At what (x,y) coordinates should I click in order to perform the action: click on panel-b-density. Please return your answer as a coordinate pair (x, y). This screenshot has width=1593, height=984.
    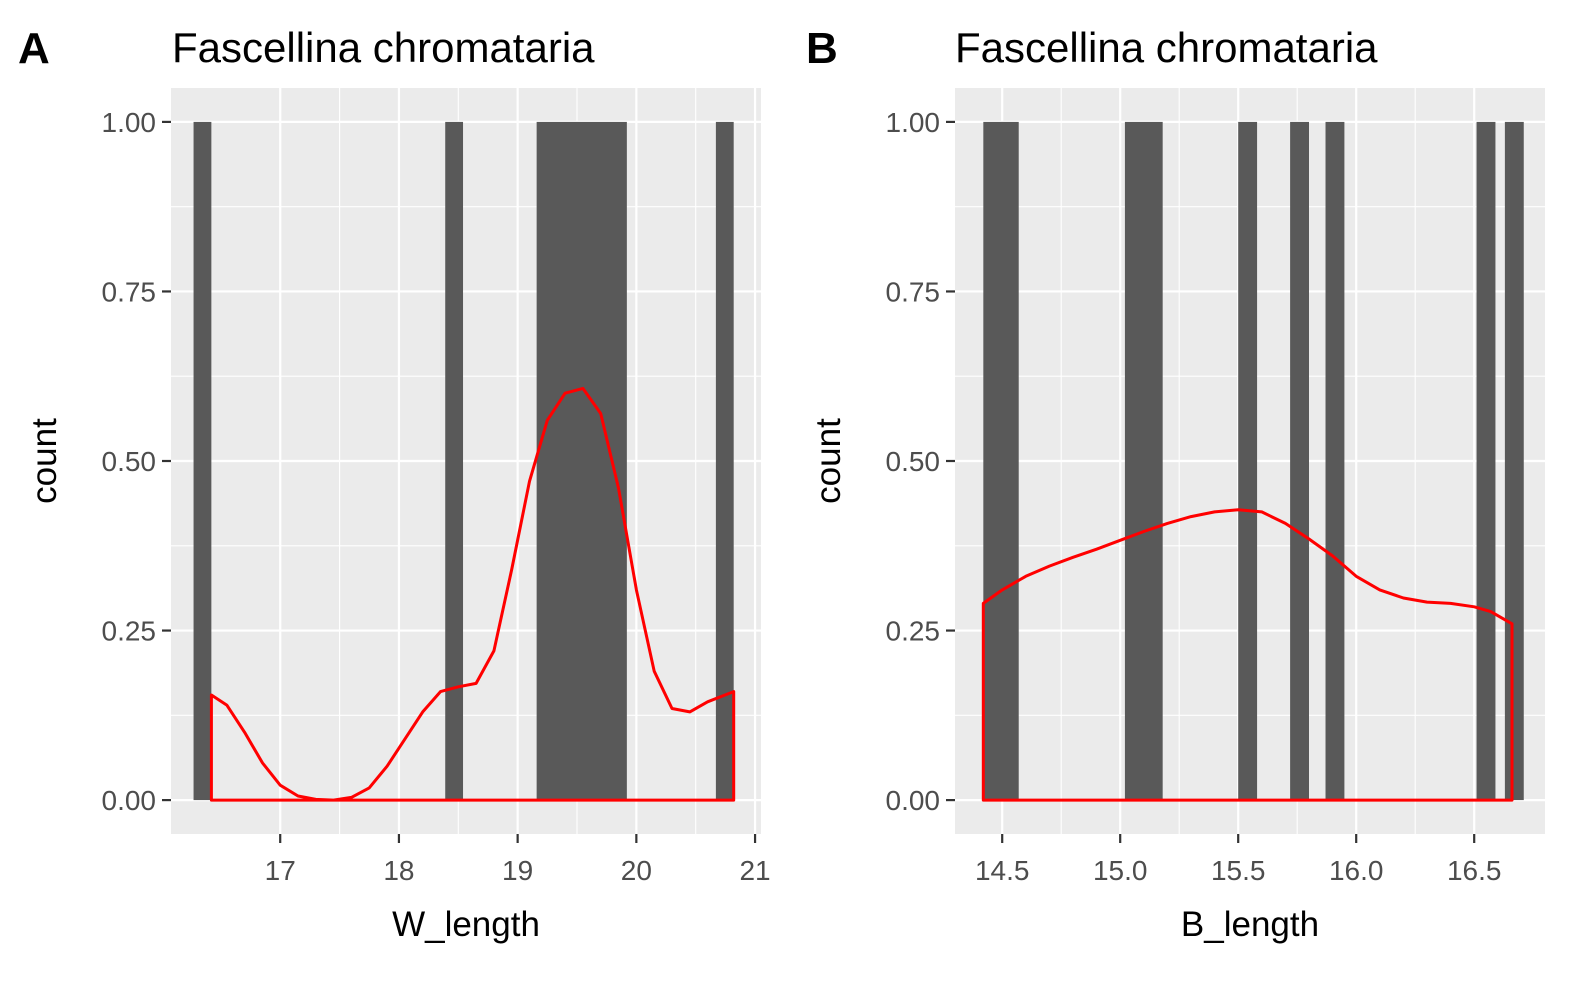
    Looking at the image, I should click on (1247, 655).